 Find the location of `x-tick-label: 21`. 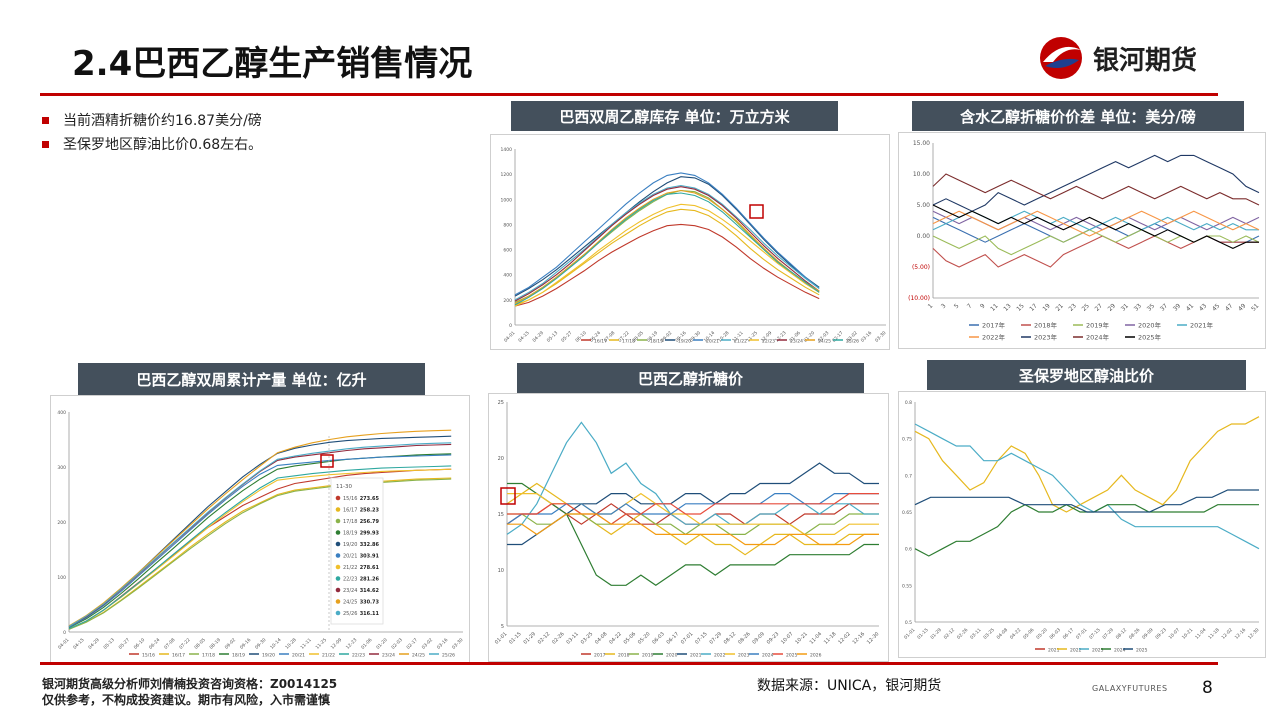

x-tick-label: 21 is located at coordinates (1059, 307).